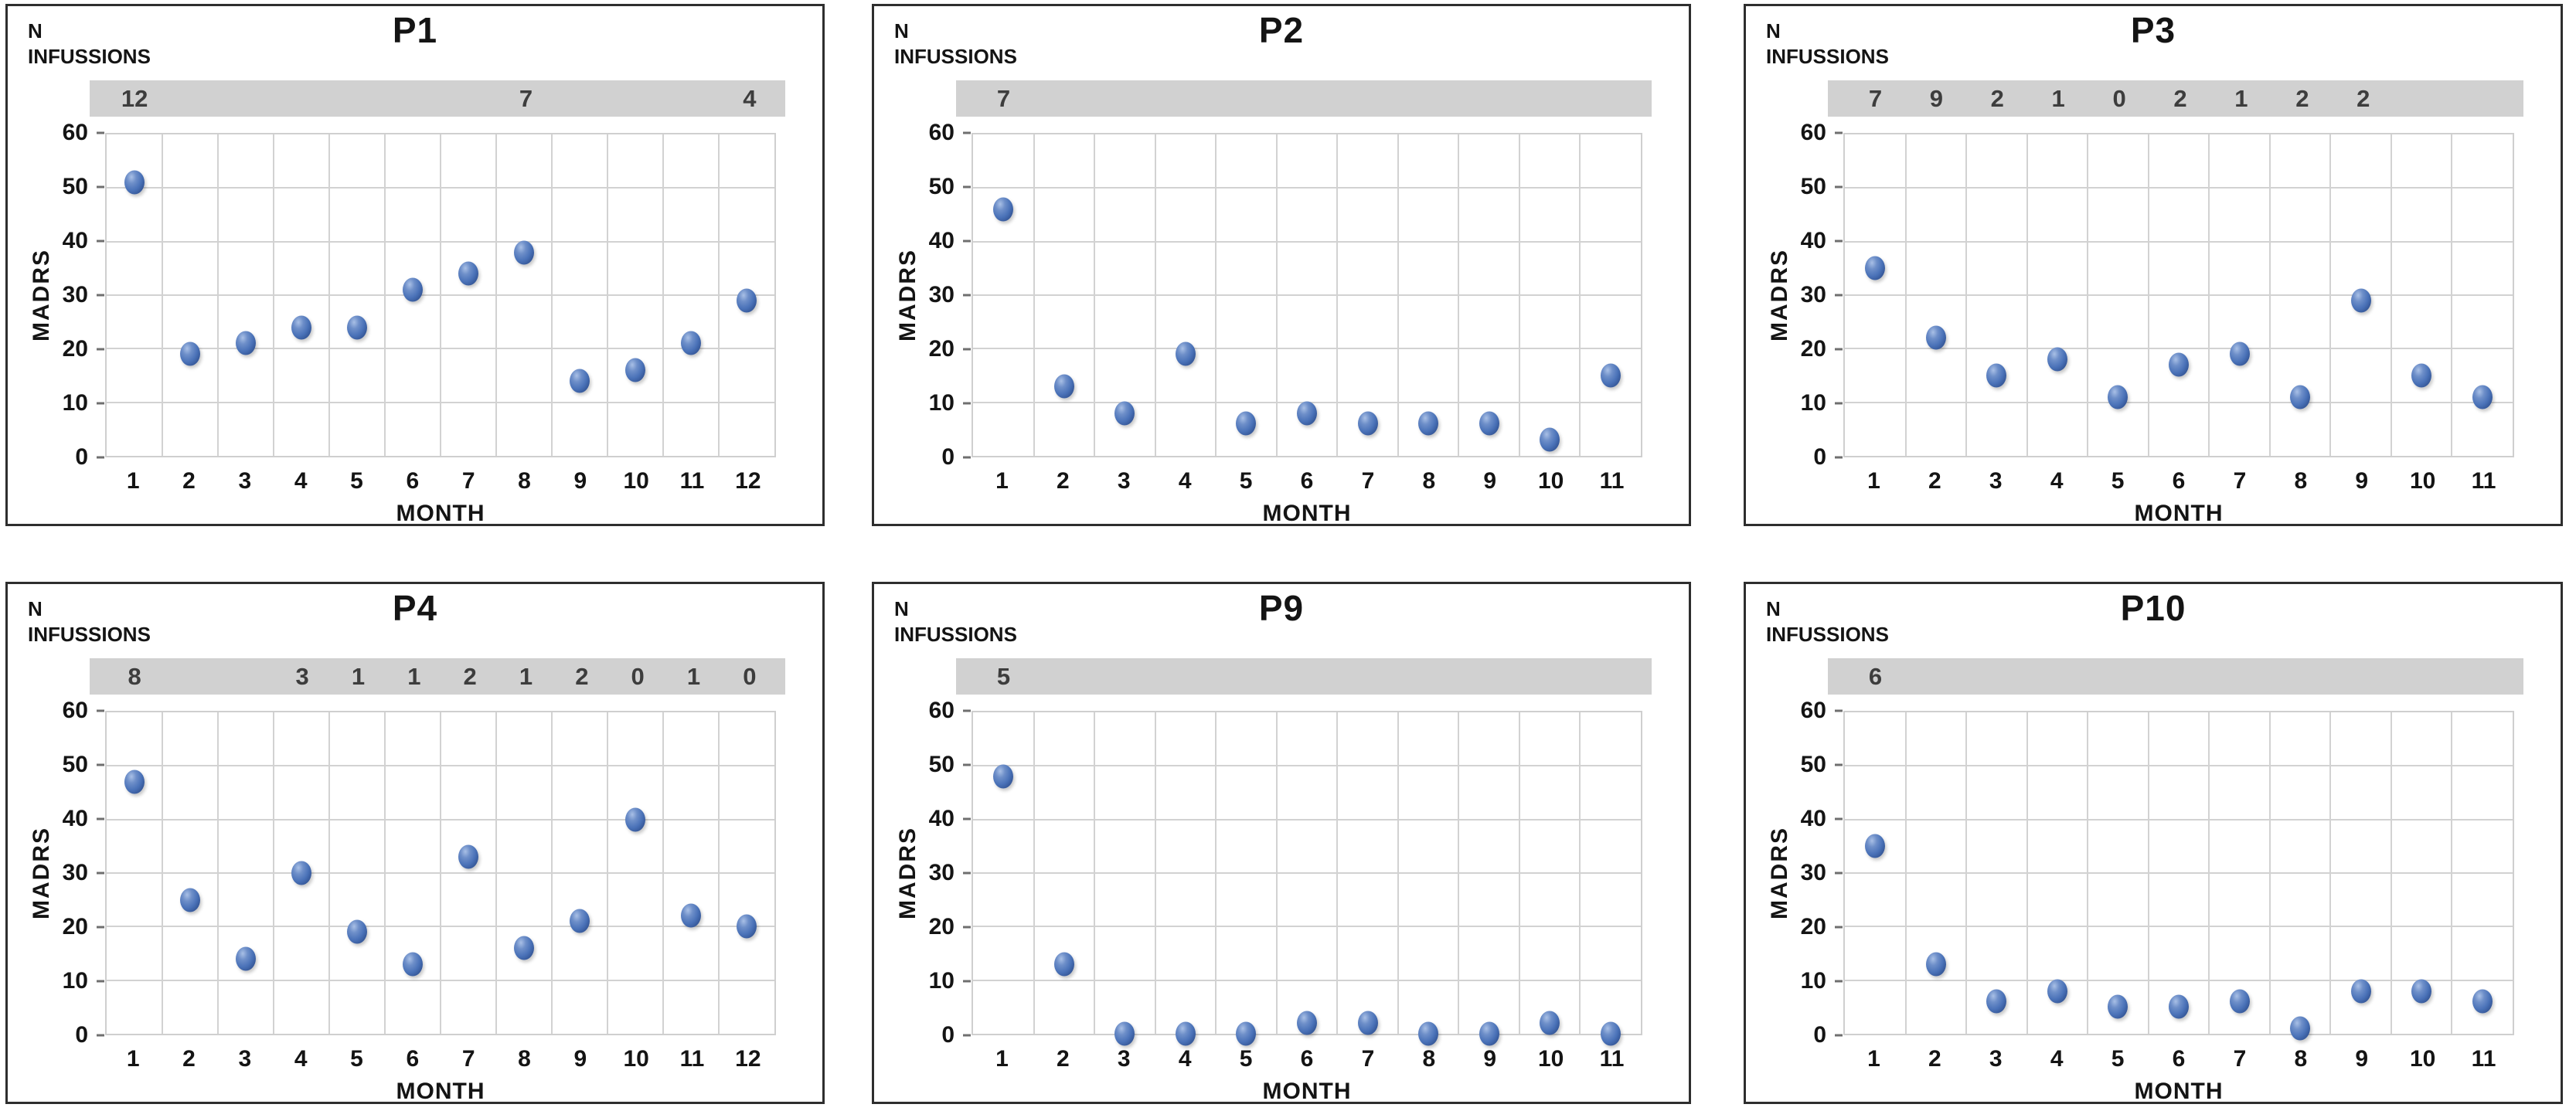  I want to click on infusion-count: 4, so click(750, 98).